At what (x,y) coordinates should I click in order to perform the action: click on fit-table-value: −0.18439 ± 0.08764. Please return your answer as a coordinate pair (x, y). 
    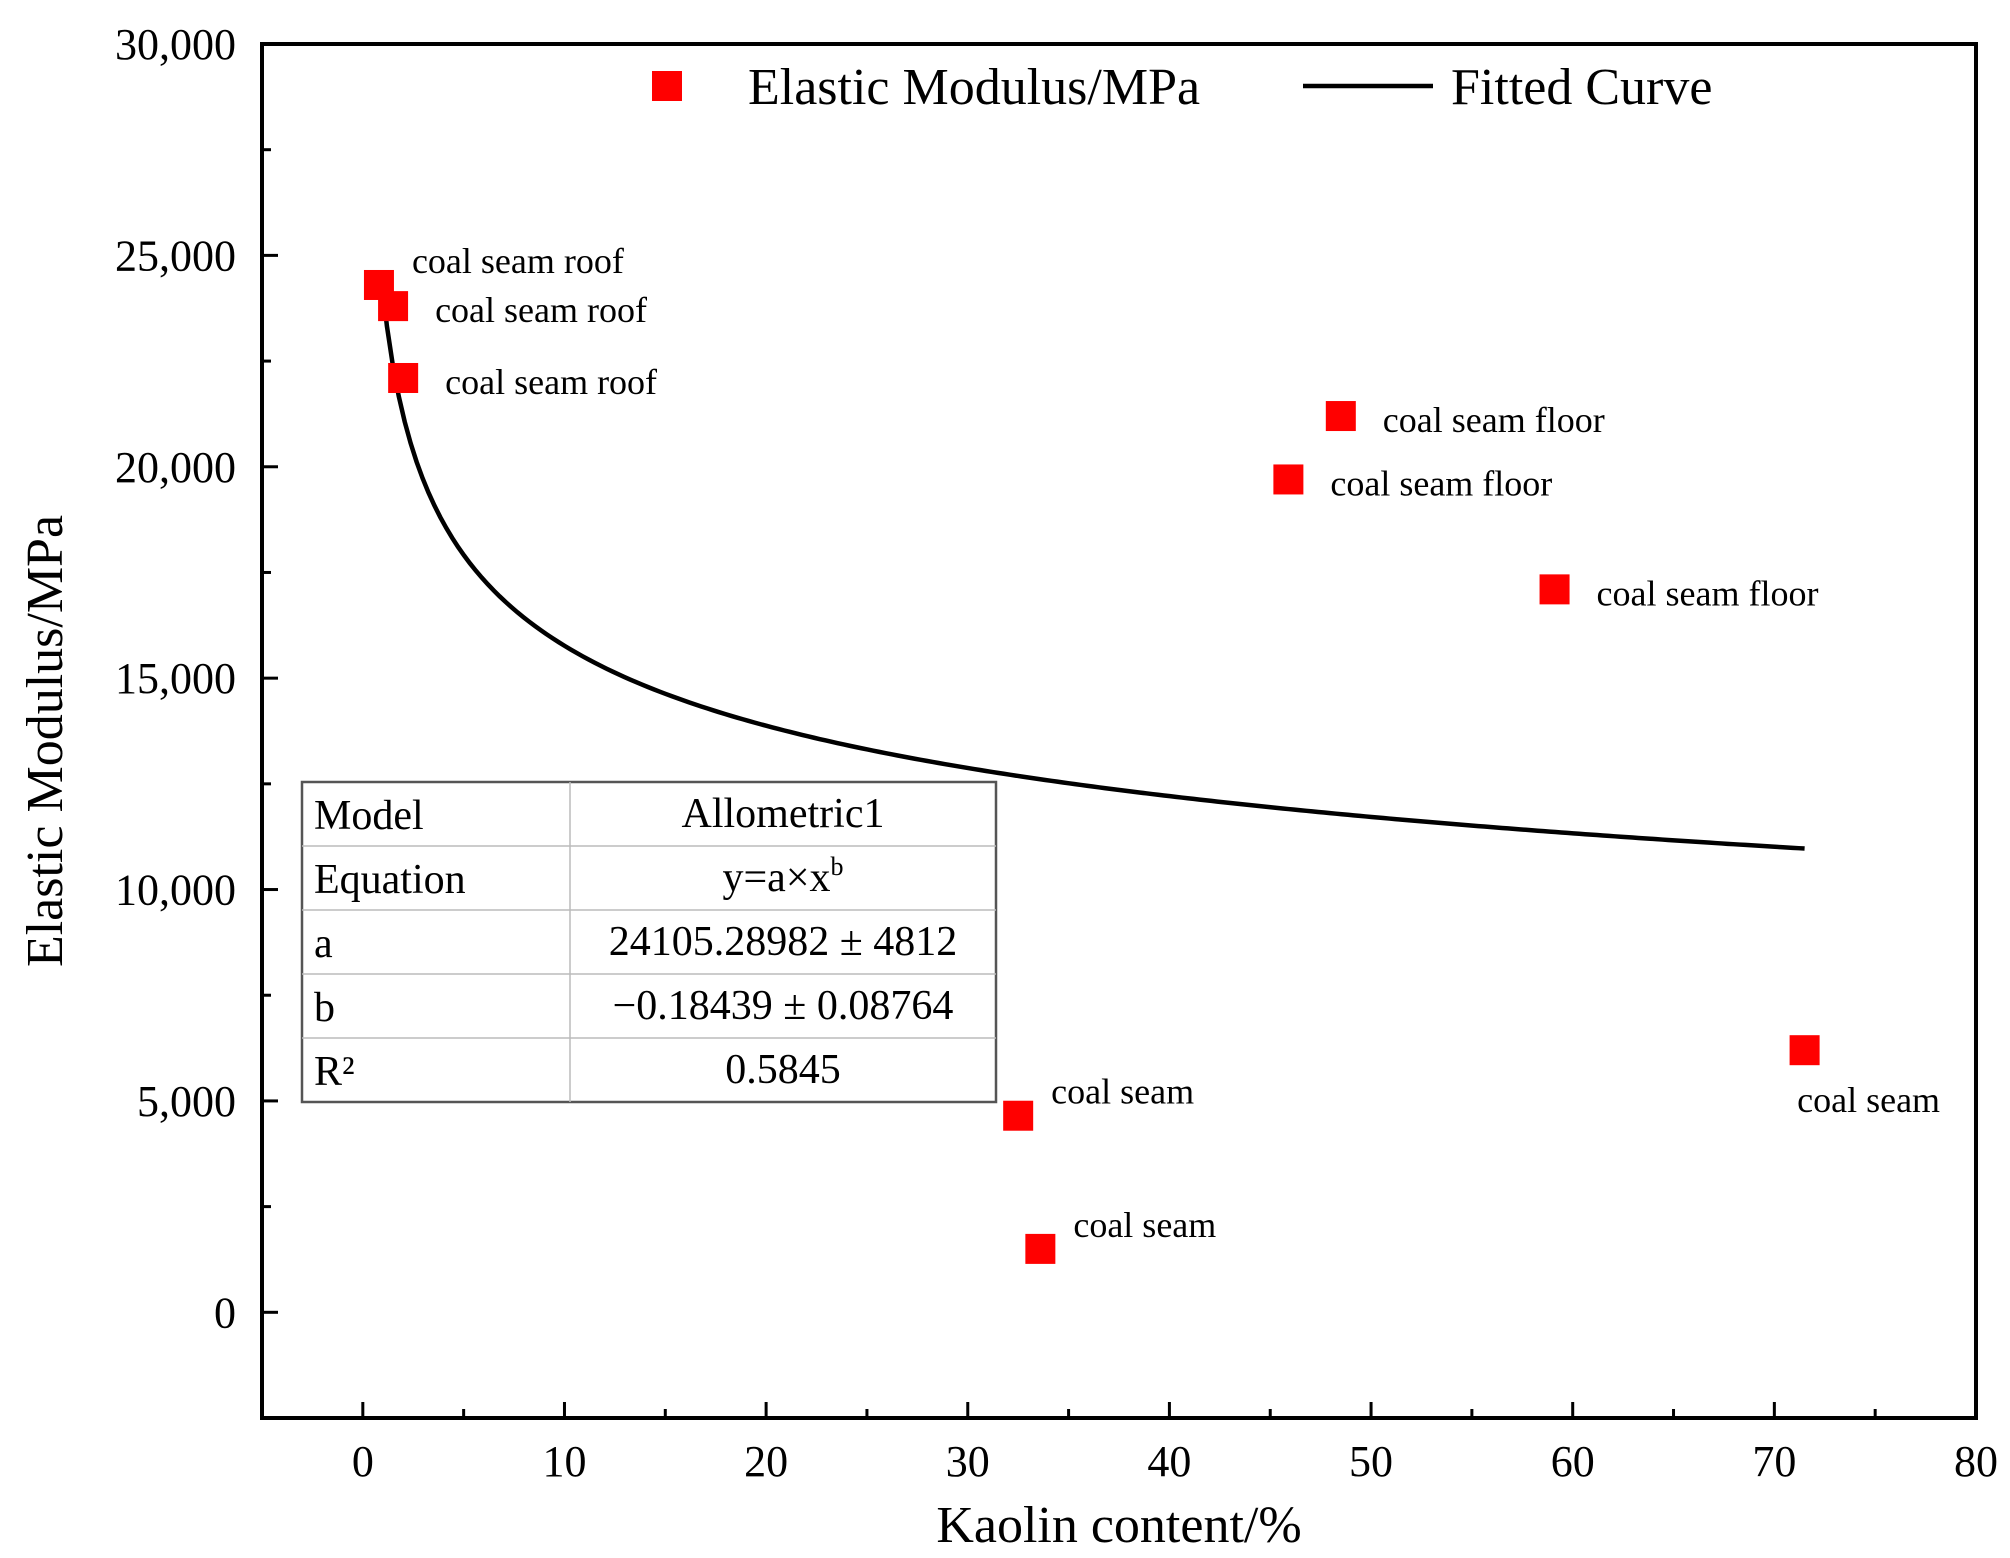
    Looking at the image, I should click on (783, 1006).